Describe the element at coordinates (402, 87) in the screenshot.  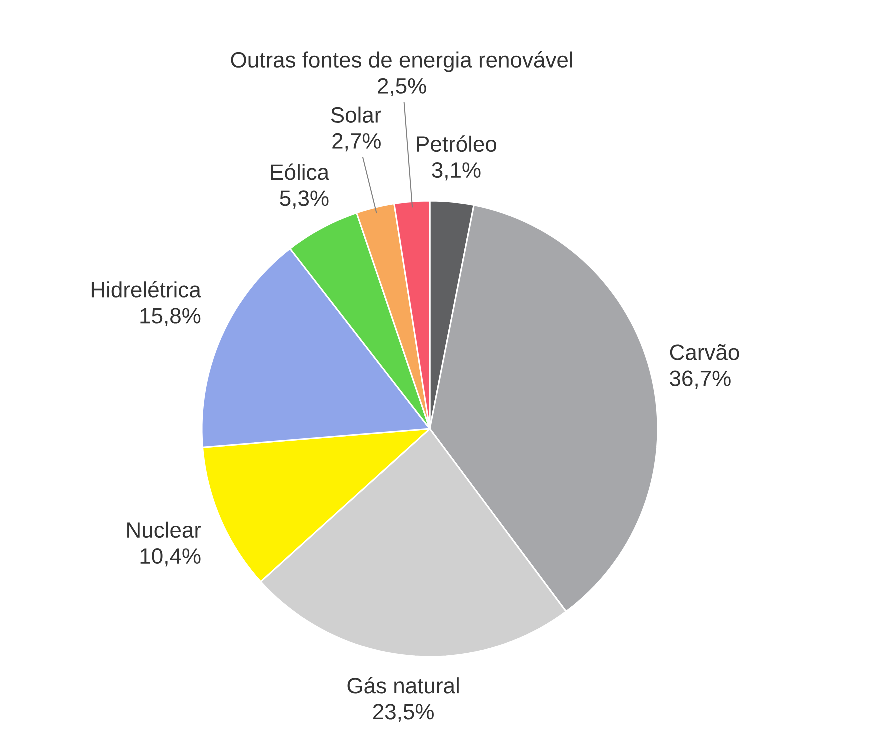
I see `data-label: 2,5%` at that location.